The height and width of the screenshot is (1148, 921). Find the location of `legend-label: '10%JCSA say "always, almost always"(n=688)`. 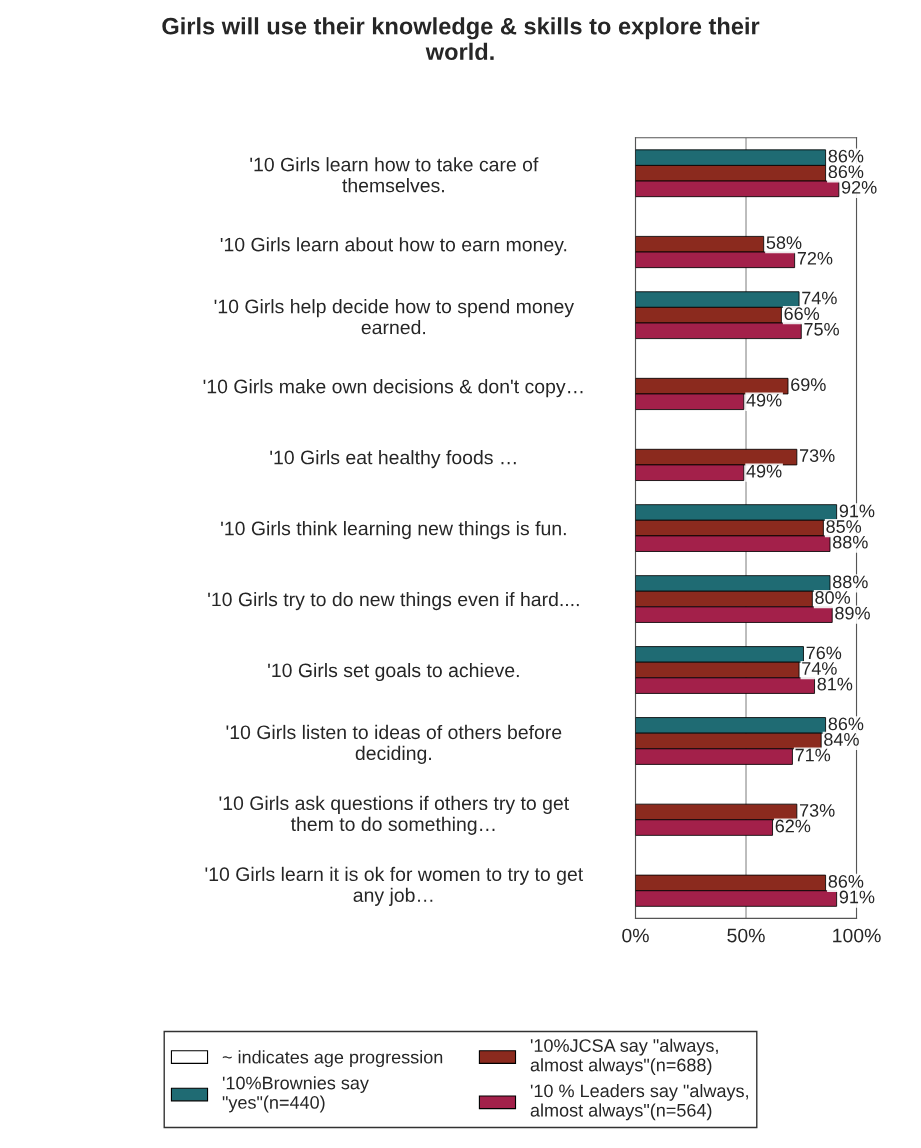

legend-label: '10%JCSA say "always, almost always"(n=688) is located at coordinates (624, 1056).